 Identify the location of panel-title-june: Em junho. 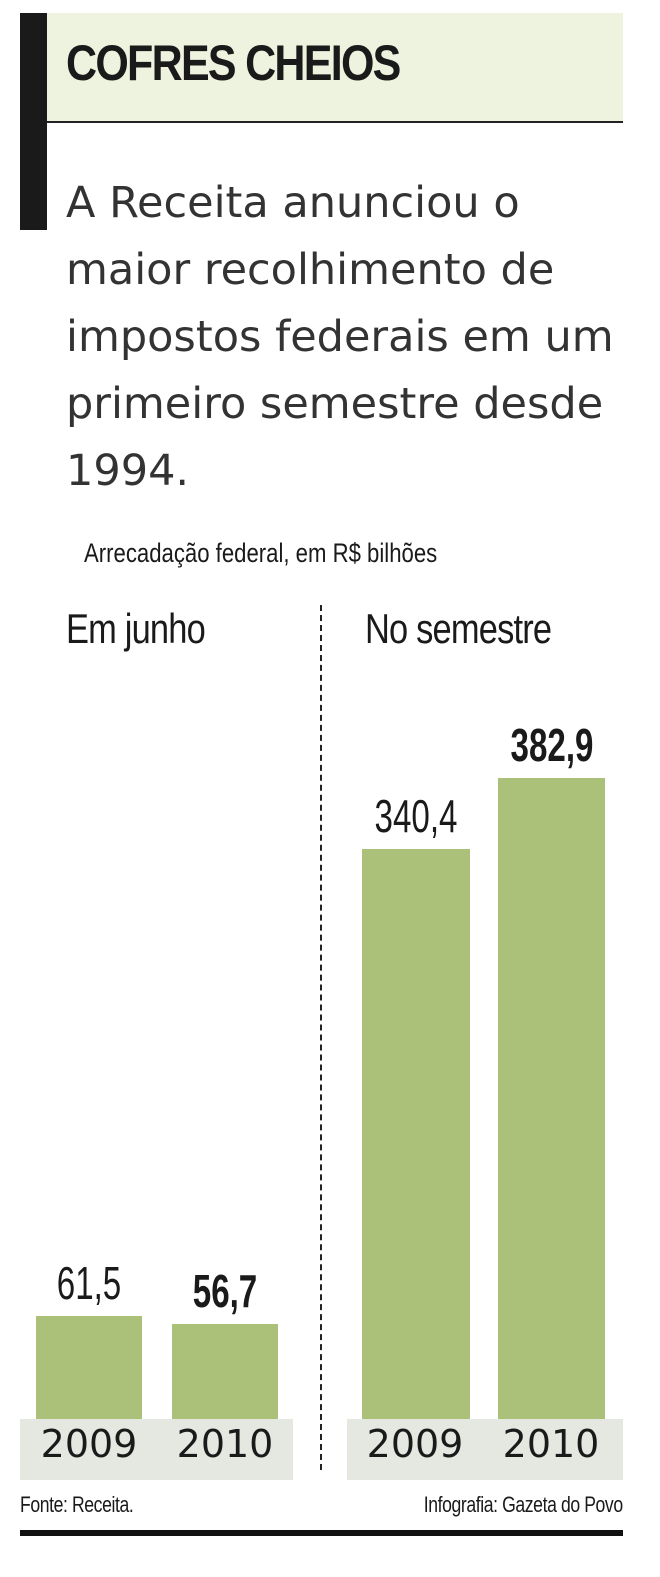
(136, 628).